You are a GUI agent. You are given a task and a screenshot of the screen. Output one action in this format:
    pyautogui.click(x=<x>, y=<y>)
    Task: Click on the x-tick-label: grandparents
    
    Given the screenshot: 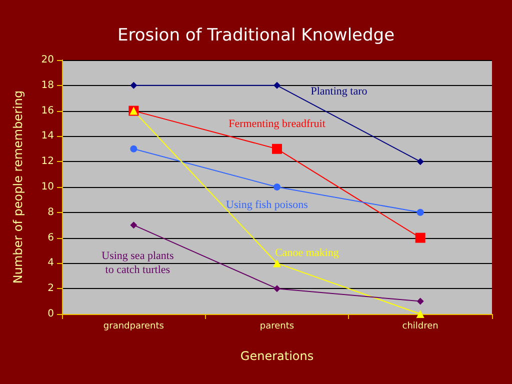 What is the action you would take?
    pyautogui.click(x=133, y=327)
    